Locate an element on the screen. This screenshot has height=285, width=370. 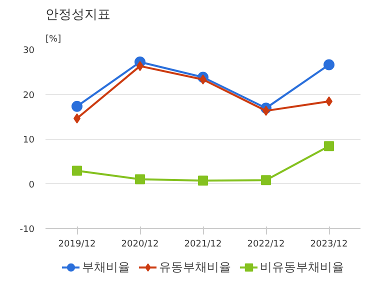
y-axis-title: [%] is located at coordinates (54, 39).